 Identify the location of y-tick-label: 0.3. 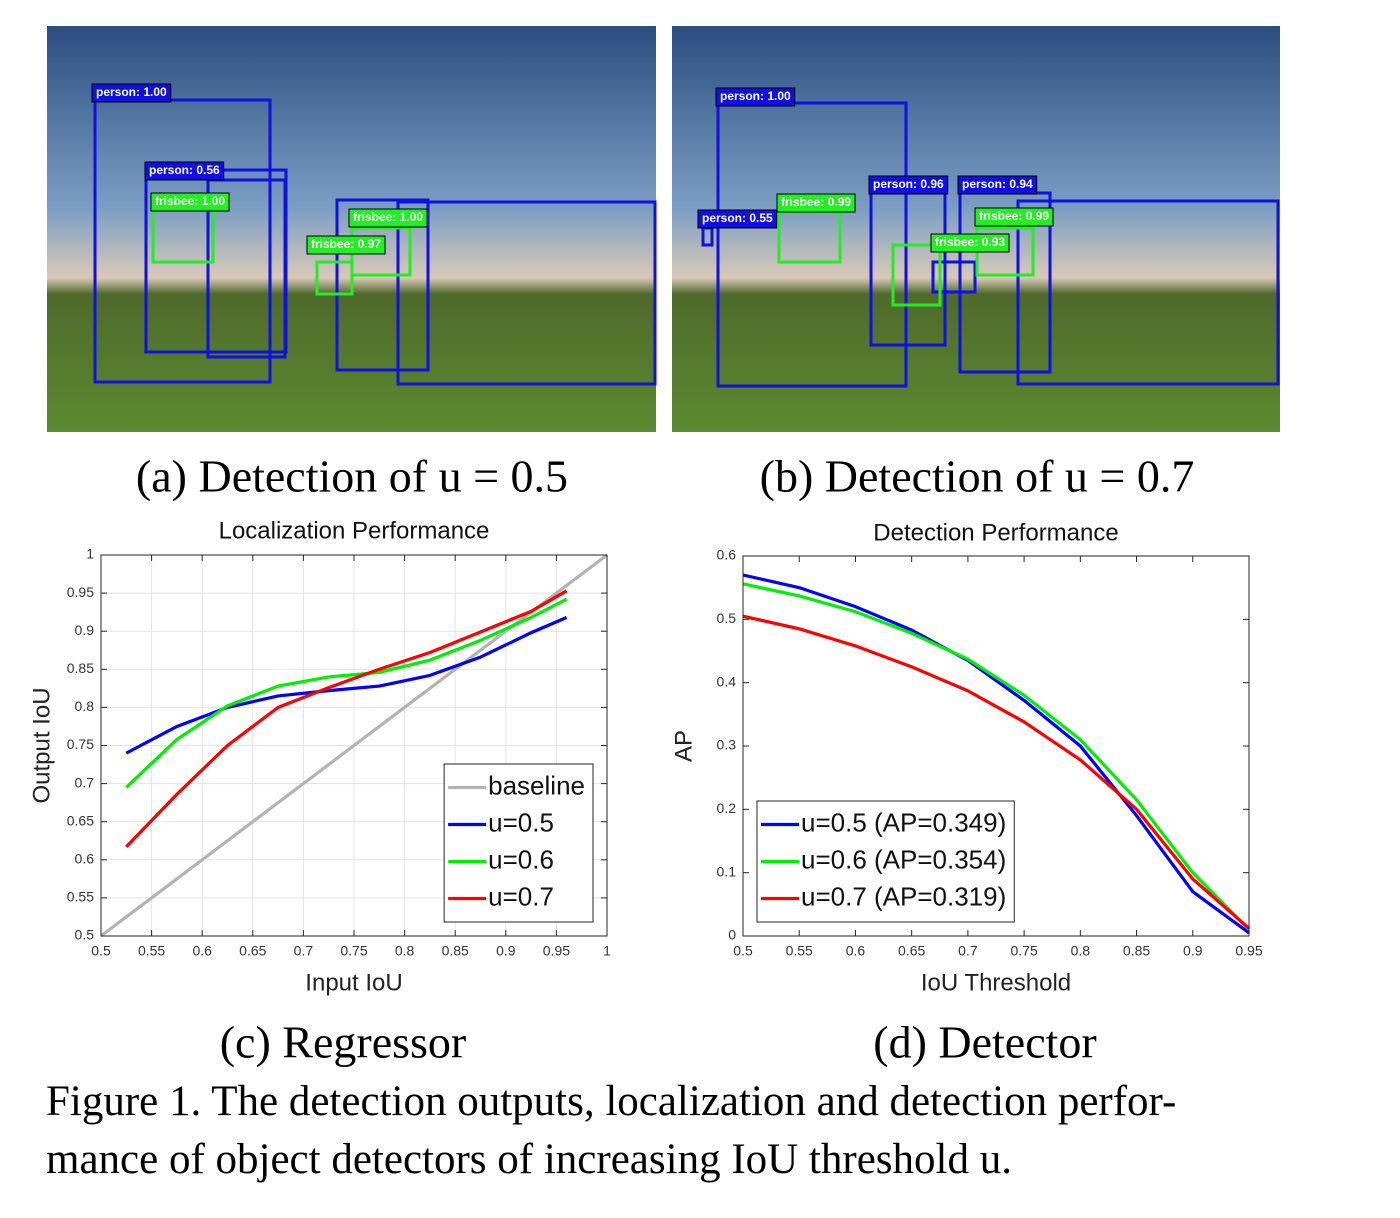
(727, 745).